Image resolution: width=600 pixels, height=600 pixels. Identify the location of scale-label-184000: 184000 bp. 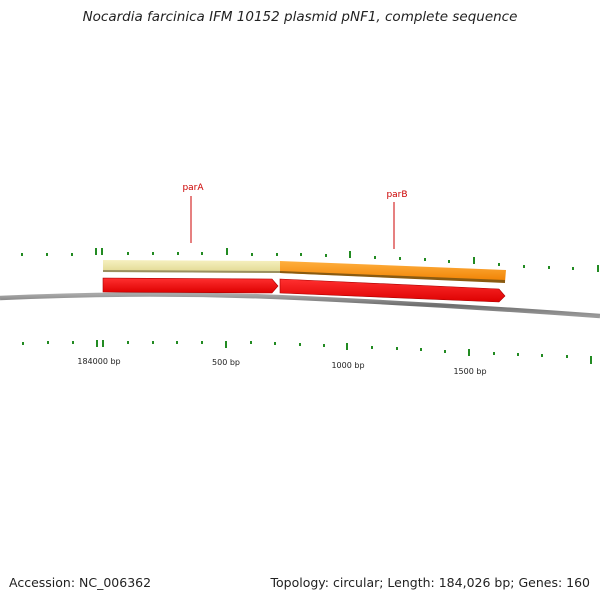
(98, 361).